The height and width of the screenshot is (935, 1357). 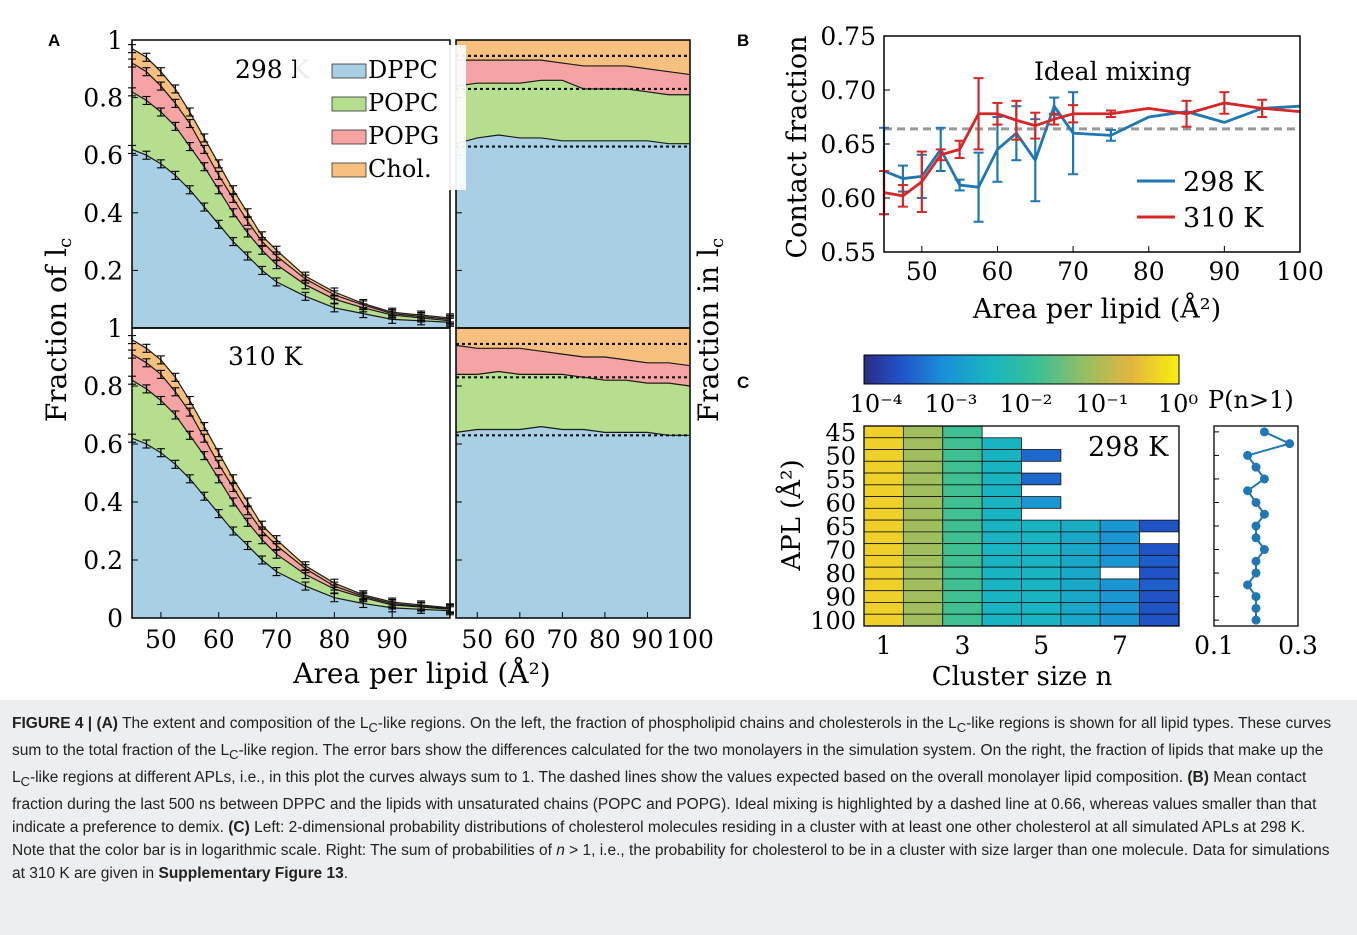 I want to click on panel-c-temp-label: 298 K, so click(x=1128, y=447).